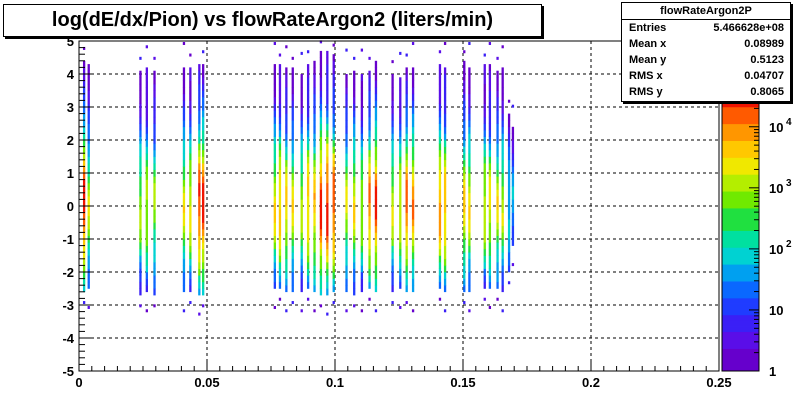 The width and height of the screenshot is (799, 412). Describe the element at coordinates (718, 382) in the screenshot. I see `x-tick-label: 0.25` at that location.